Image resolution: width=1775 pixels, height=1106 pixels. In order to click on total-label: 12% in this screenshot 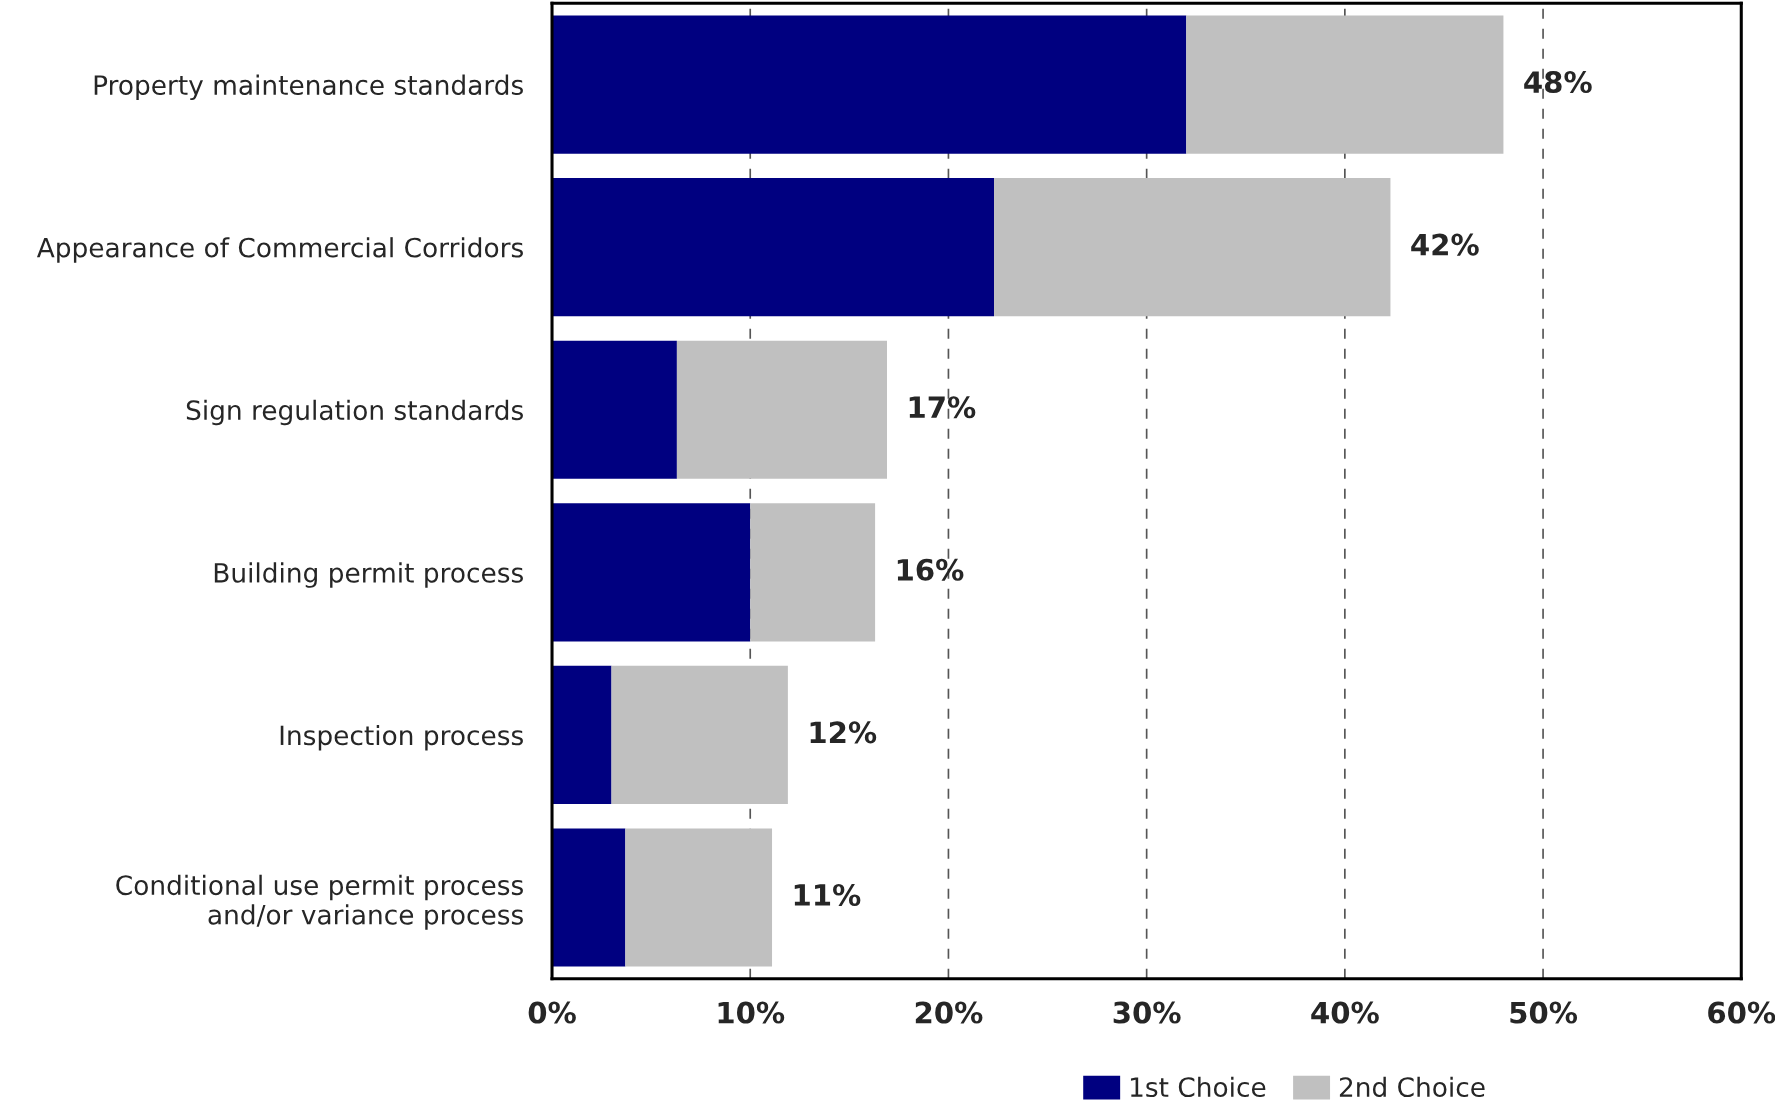, I will do `click(843, 732)`.